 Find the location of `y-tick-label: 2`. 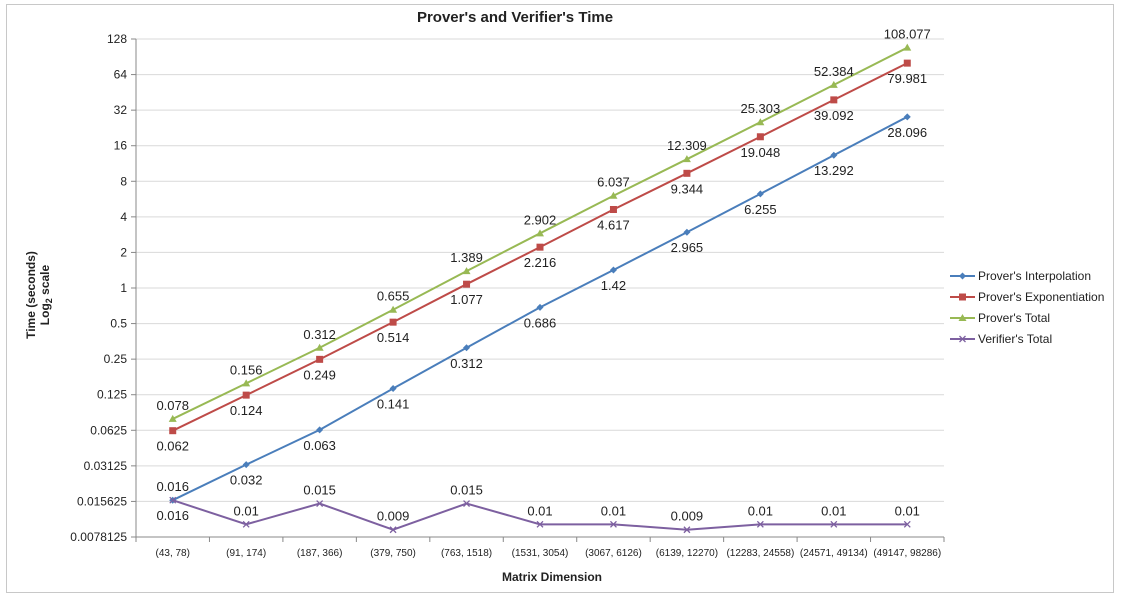

y-tick-label: 2 is located at coordinates (123, 252).